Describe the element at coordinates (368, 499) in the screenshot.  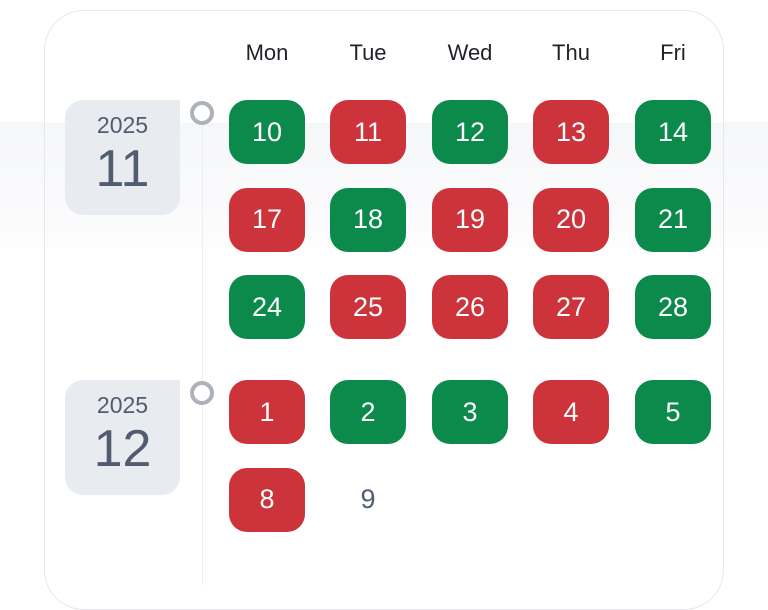
I see `day-cell: 9` at that location.